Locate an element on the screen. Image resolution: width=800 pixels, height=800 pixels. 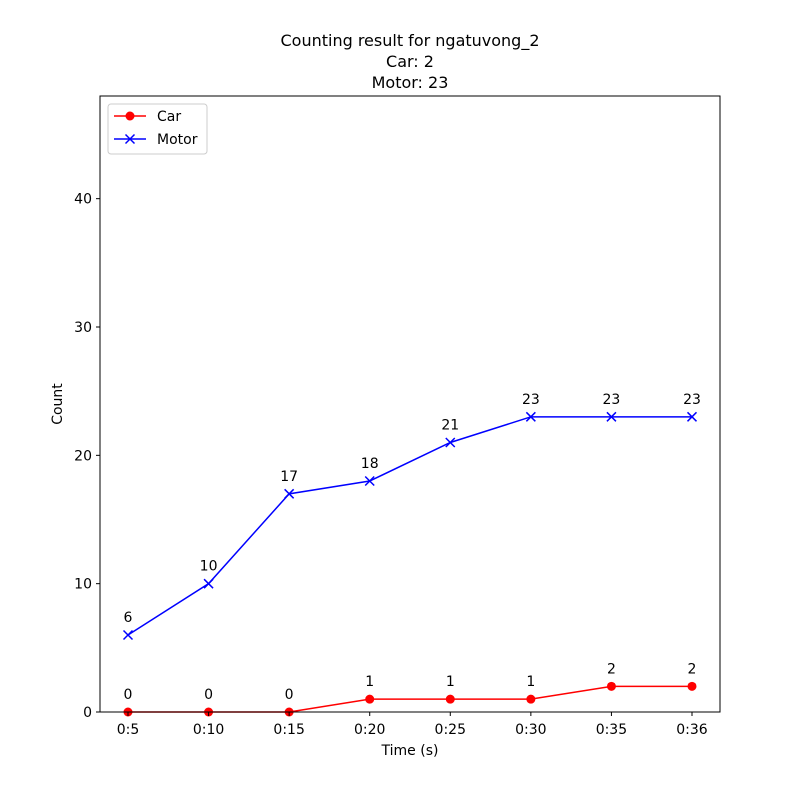
legend: Car Motor is located at coordinates (157, 129).